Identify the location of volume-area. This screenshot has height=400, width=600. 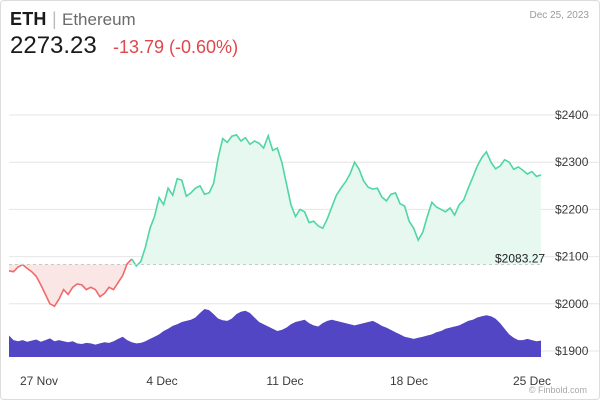
(275, 333).